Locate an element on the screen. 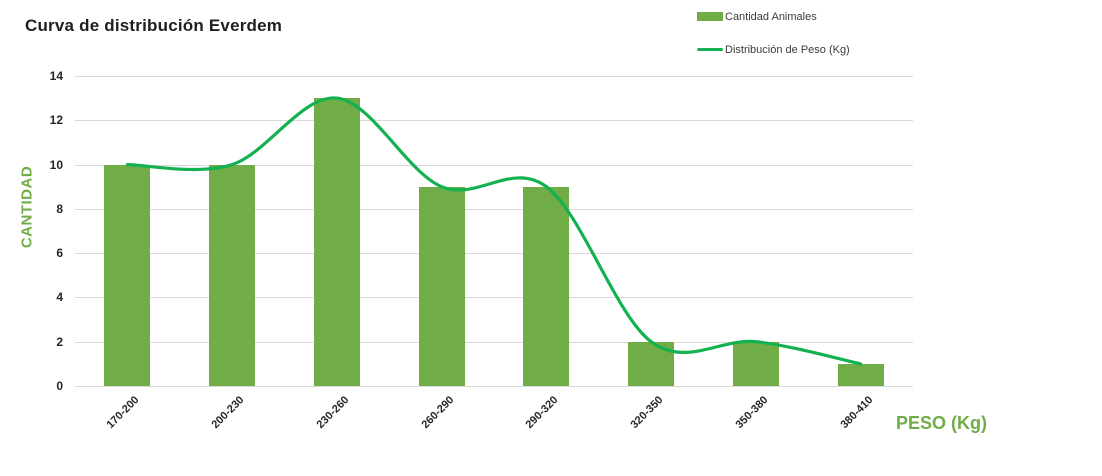 This screenshot has height=476, width=1102. y-tick-label: 8 is located at coordinates (59, 208).